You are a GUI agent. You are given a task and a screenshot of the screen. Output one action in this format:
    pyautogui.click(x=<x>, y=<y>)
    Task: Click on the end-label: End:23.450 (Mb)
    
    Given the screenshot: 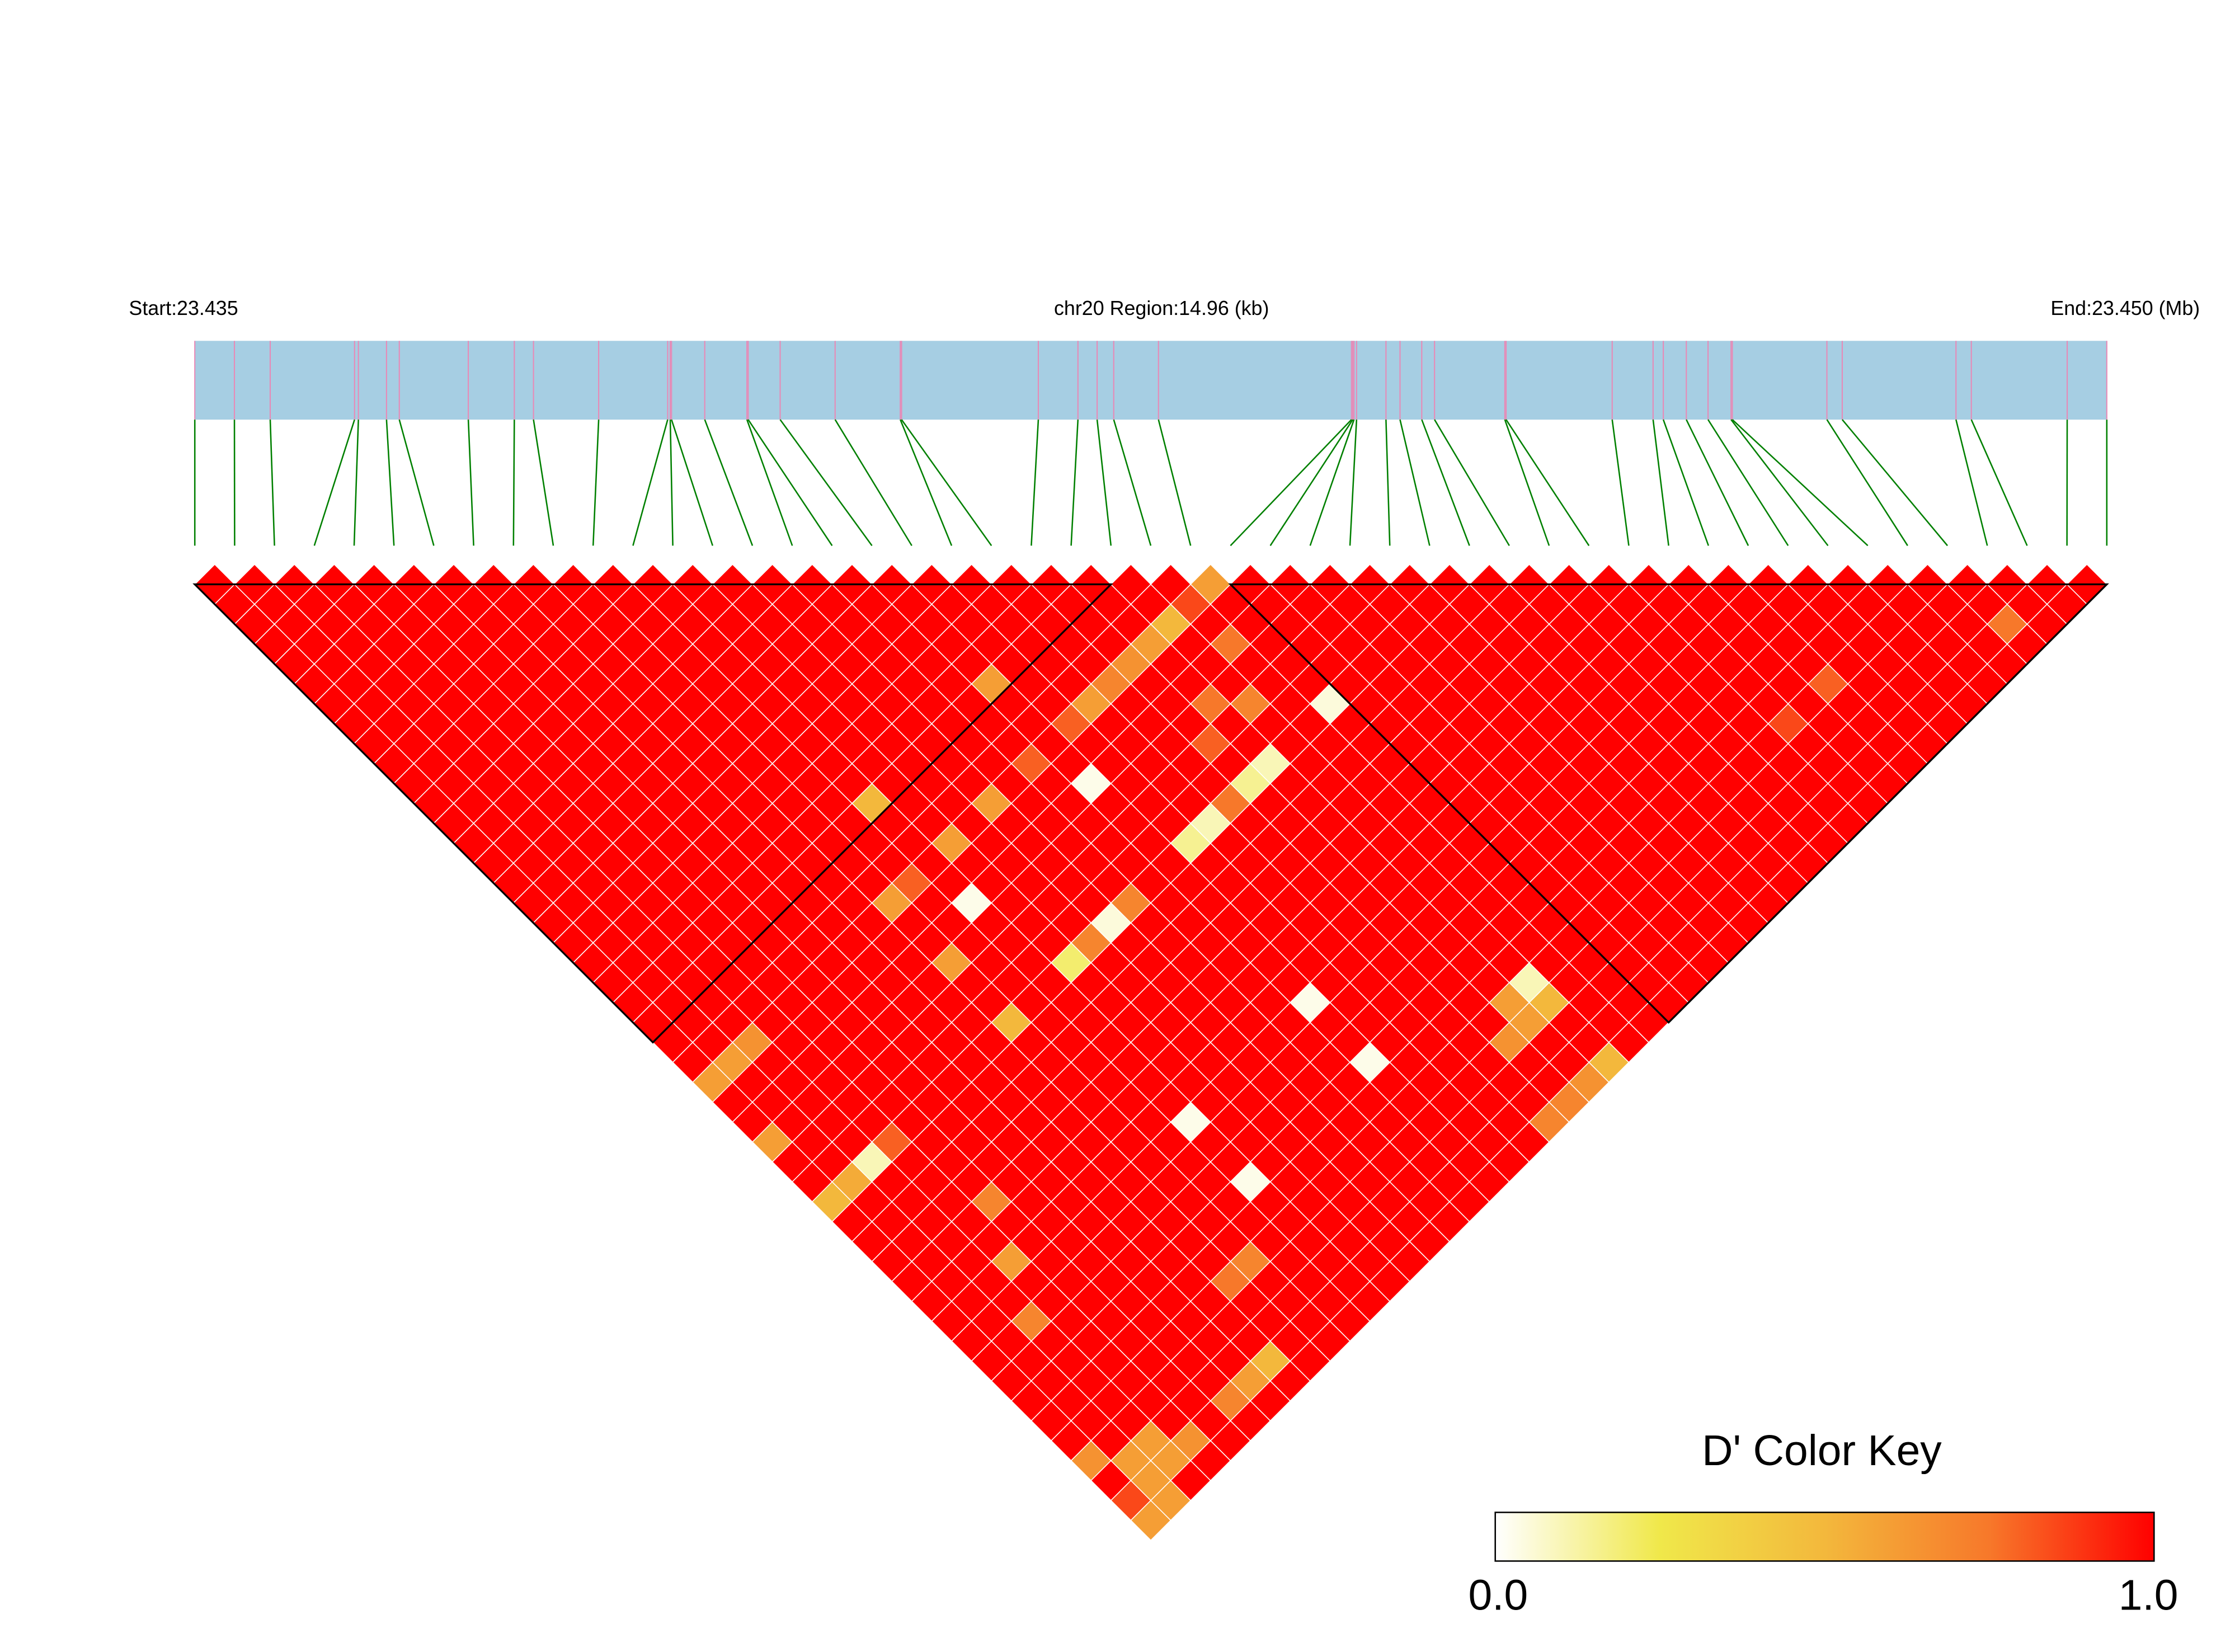 What is the action you would take?
    pyautogui.click(x=2125, y=308)
    